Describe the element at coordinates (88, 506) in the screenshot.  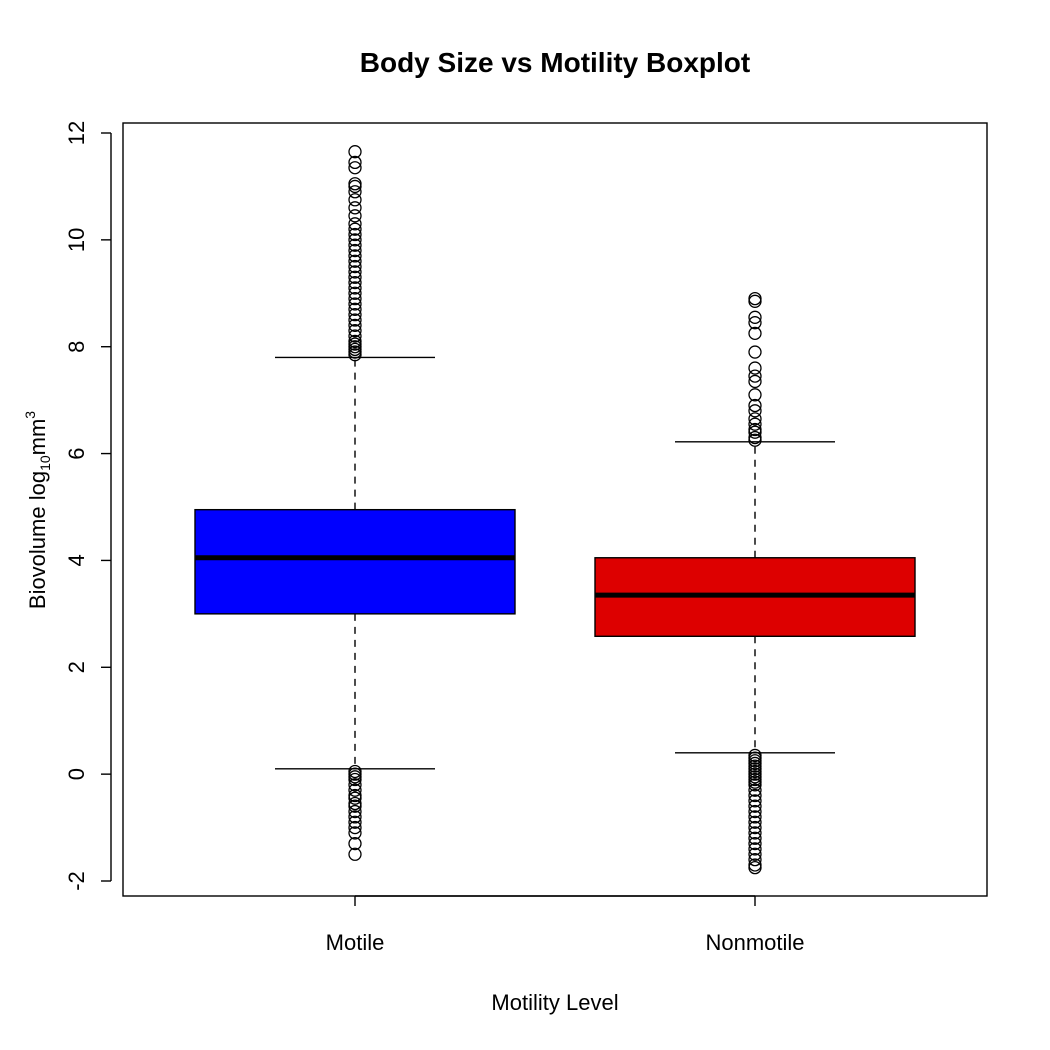
I see `y-axis: -2 0 2 4 6 8 10 12` at that location.